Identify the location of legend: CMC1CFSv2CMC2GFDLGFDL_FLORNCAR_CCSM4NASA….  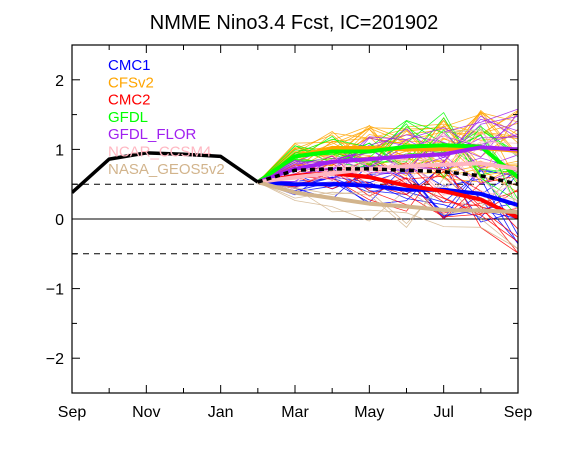
(166, 117).